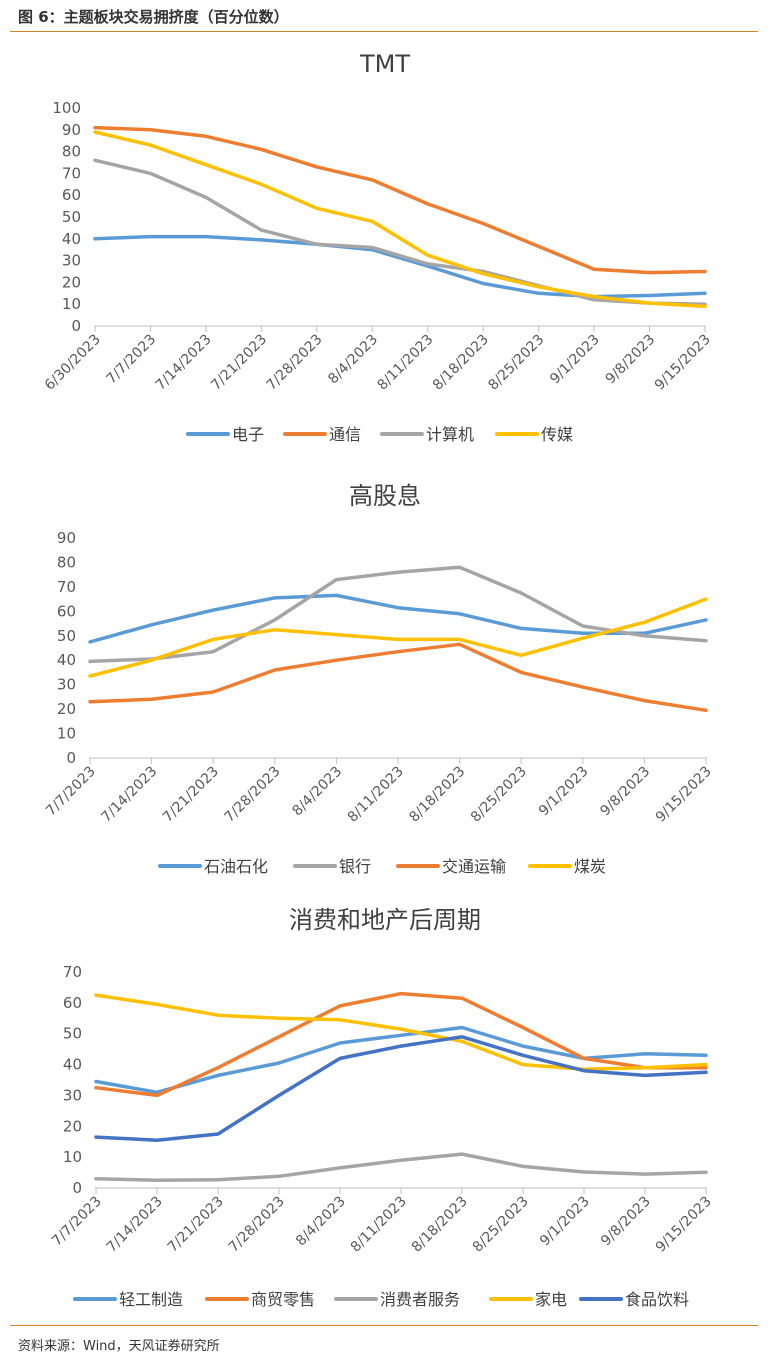  Describe the element at coordinates (248, 434) in the screenshot. I see `legend-label: 电子` at that location.